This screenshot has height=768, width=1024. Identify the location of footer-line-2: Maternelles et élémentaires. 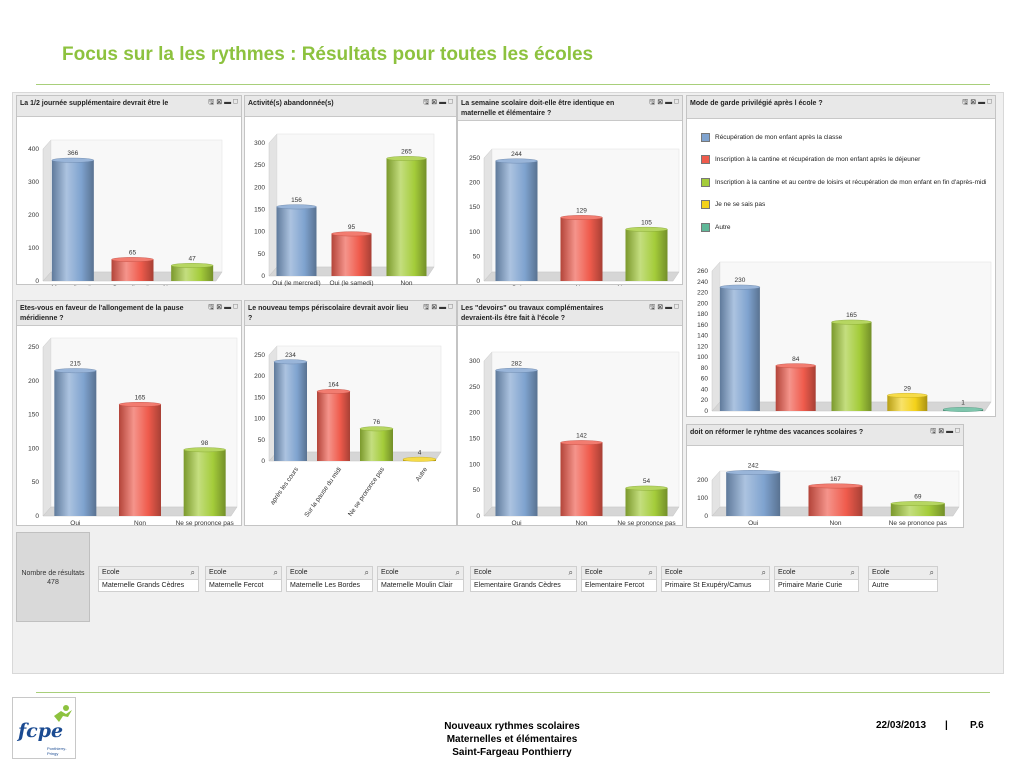
(512, 739).